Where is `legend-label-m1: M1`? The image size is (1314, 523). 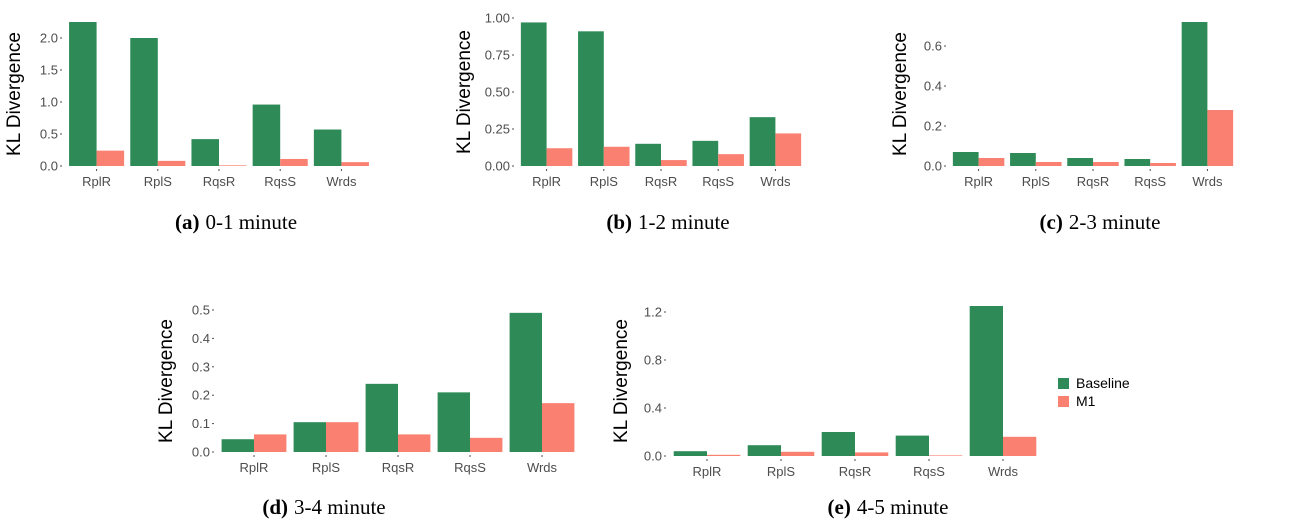 legend-label-m1: M1 is located at coordinates (1086, 401).